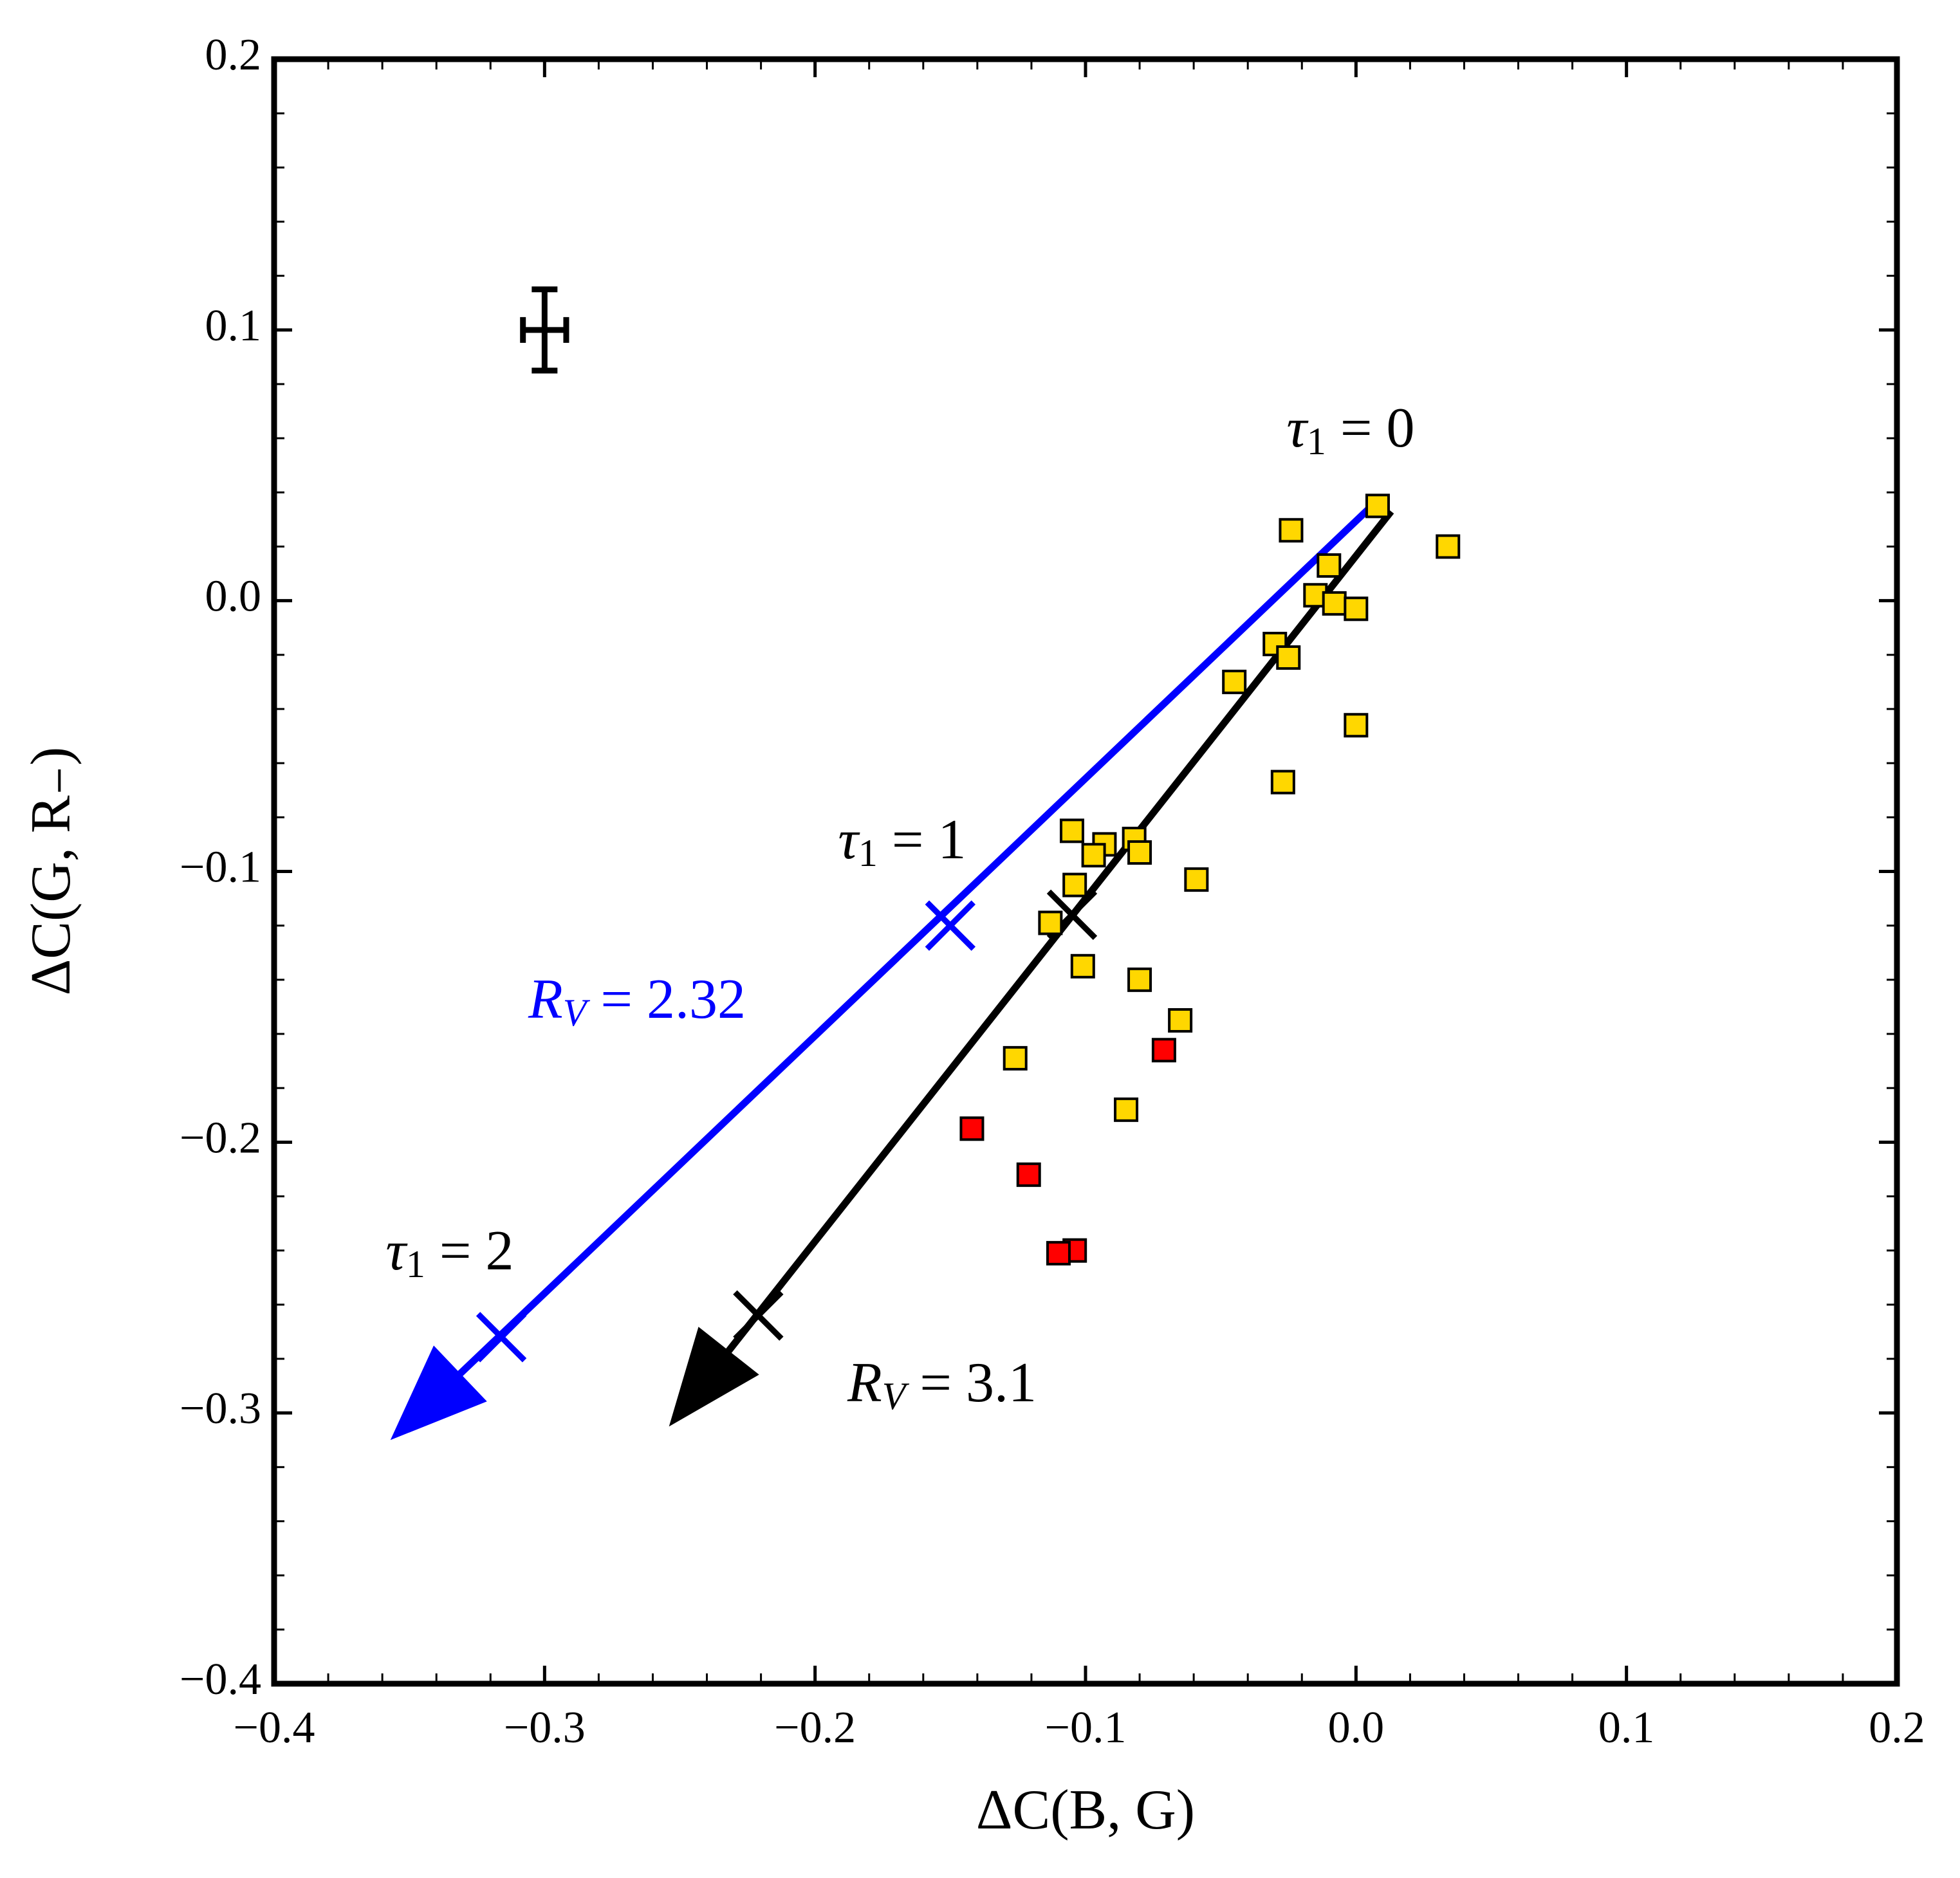  I want to click on x-tick-label: 0.2, so click(1897, 1728).